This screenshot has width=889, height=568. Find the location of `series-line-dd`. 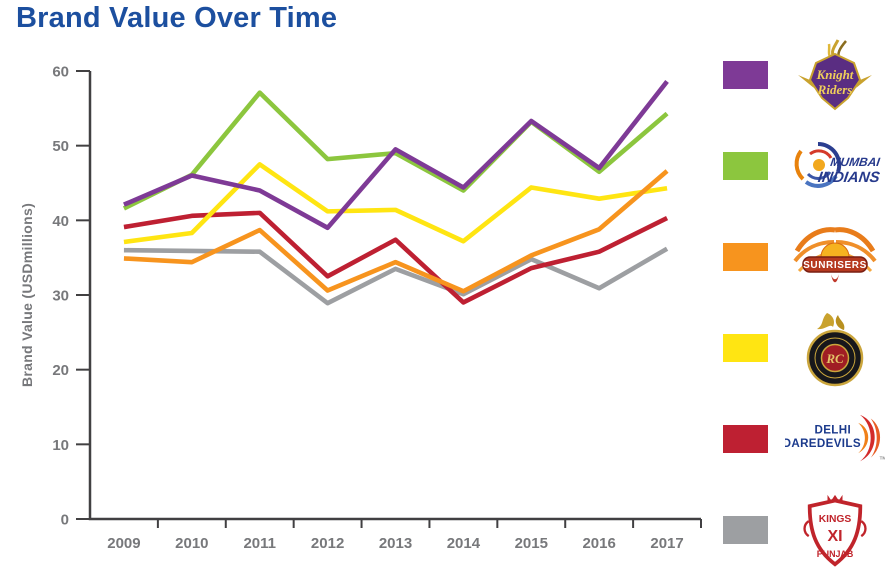

series-line-dd is located at coordinates (396, 257).